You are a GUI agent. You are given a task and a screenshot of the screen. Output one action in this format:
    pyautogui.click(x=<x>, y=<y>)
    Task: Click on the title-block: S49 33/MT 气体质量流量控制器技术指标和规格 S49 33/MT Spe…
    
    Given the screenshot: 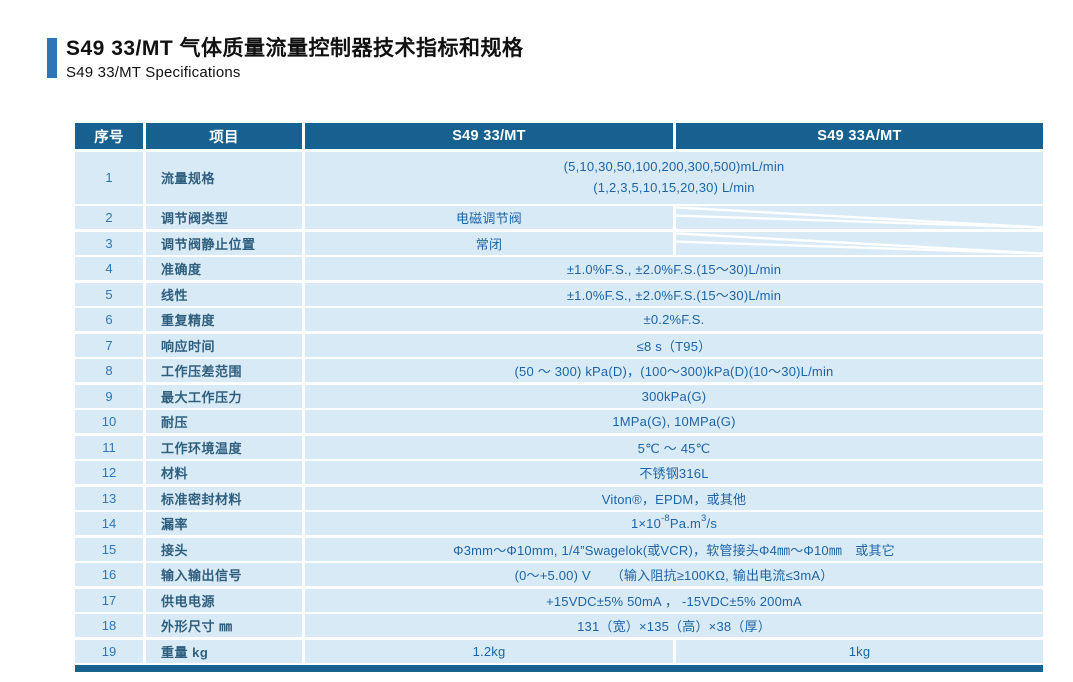 What is the action you would take?
    pyautogui.click(x=285, y=58)
    